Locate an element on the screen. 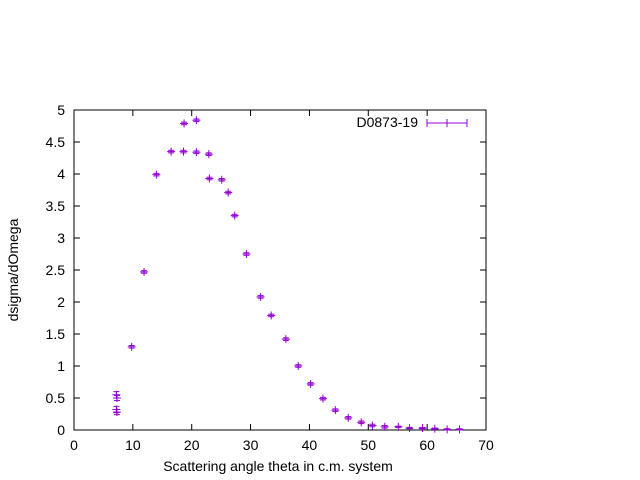  x-tick-label: 0 is located at coordinates (74, 445).